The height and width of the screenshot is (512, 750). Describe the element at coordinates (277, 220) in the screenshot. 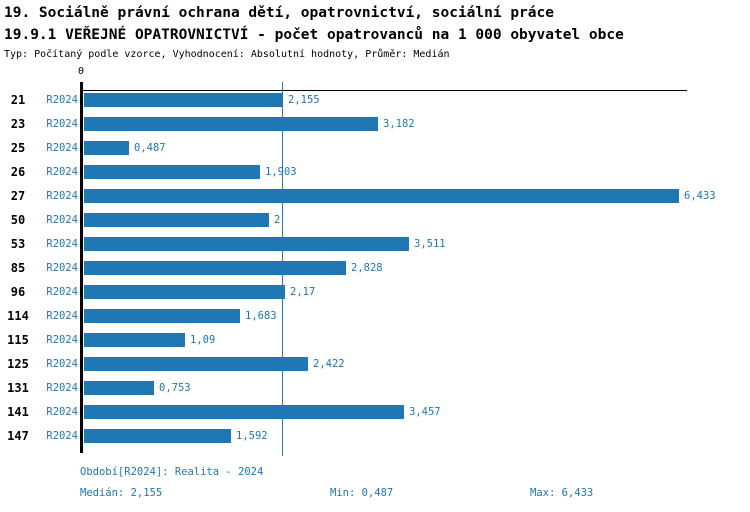

I see `bar-value-label: 2` at that location.